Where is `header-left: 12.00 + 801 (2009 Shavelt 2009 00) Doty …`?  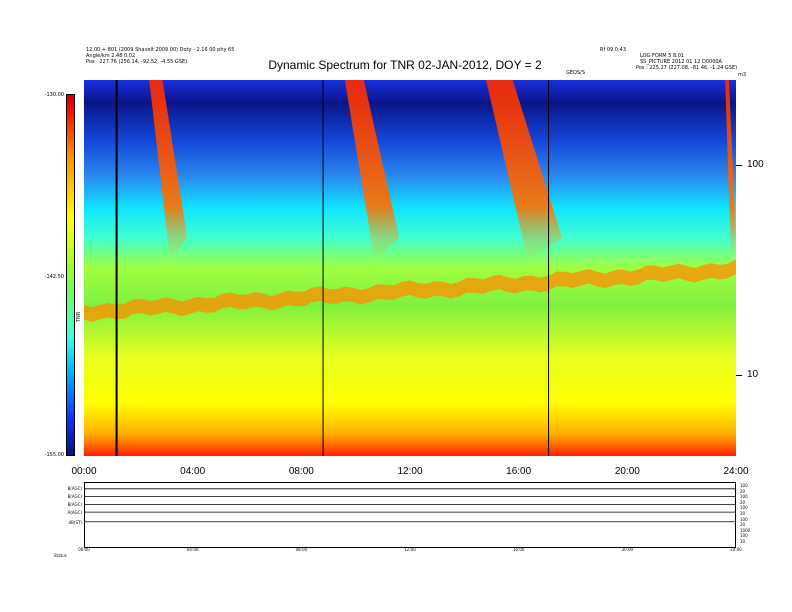
header-left: 12.00 + 801 (2009 Shavelt 2009 00) Doty … is located at coordinates (160, 56).